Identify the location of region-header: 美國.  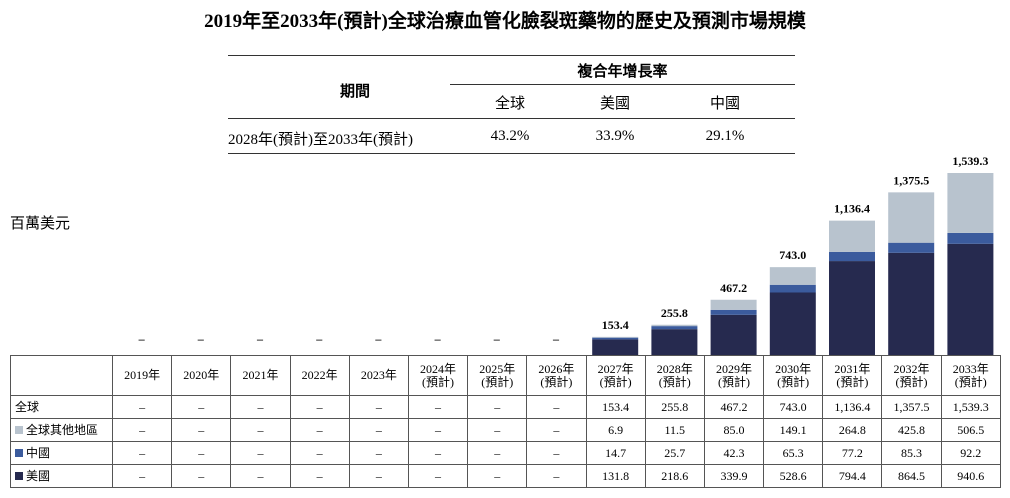
(614, 104).